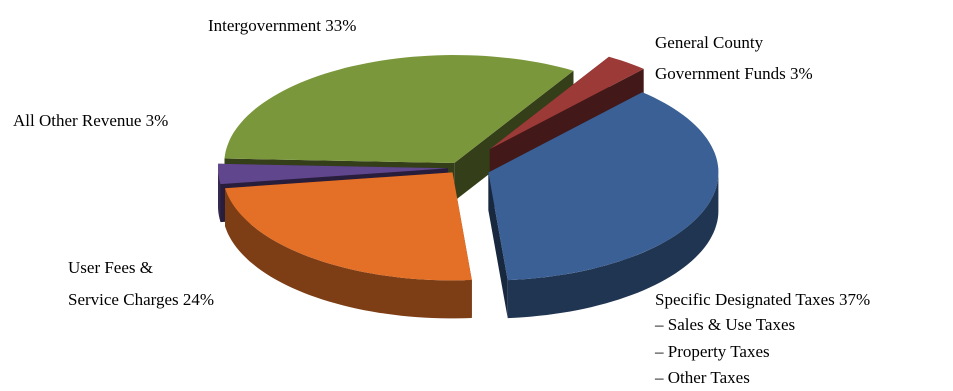  What do you see at coordinates (745, 299) in the screenshot?
I see `label-specific-name: Specific Designated Taxes` at bounding box center [745, 299].